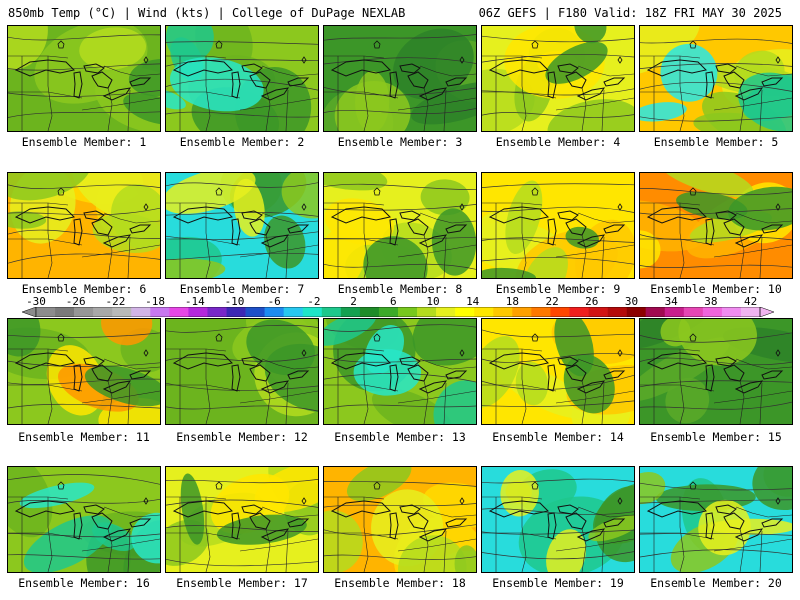  Describe the element at coordinates (242, 142) in the screenshot. I see `ensemble-member-label: Ensemble Member: 2` at that location.